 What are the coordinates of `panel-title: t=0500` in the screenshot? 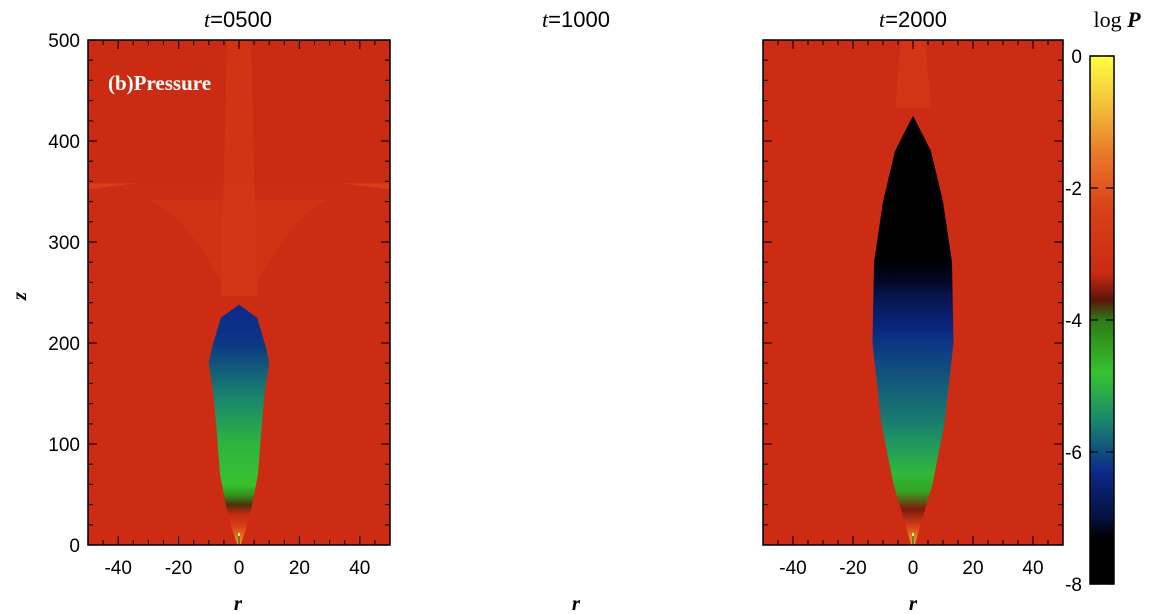 It's located at (238, 19).